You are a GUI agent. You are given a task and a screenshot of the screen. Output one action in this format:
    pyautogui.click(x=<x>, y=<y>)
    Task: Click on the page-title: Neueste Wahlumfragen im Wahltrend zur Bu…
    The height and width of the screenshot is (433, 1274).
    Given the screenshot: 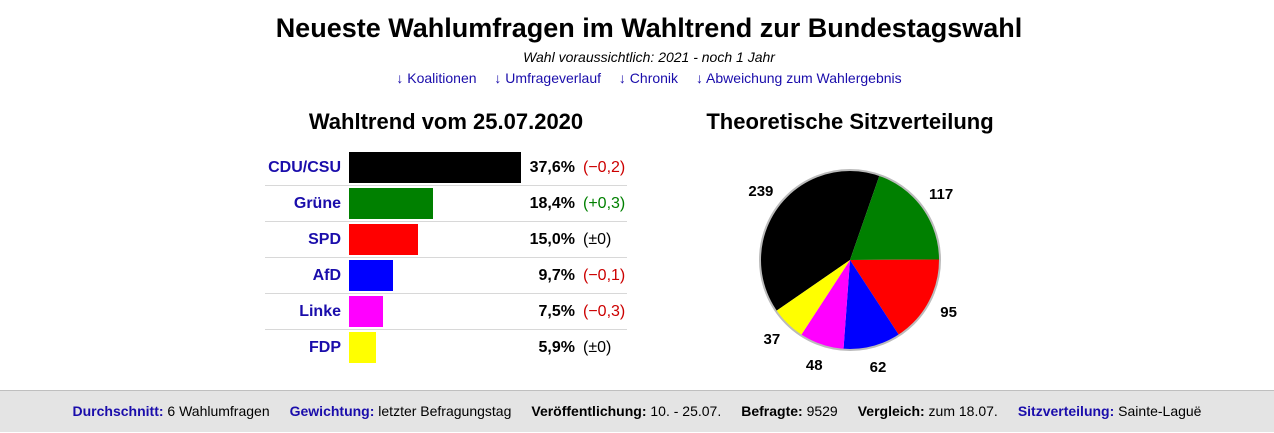 What is the action you would take?
    pyautogui.click(x=649, y=28)
    